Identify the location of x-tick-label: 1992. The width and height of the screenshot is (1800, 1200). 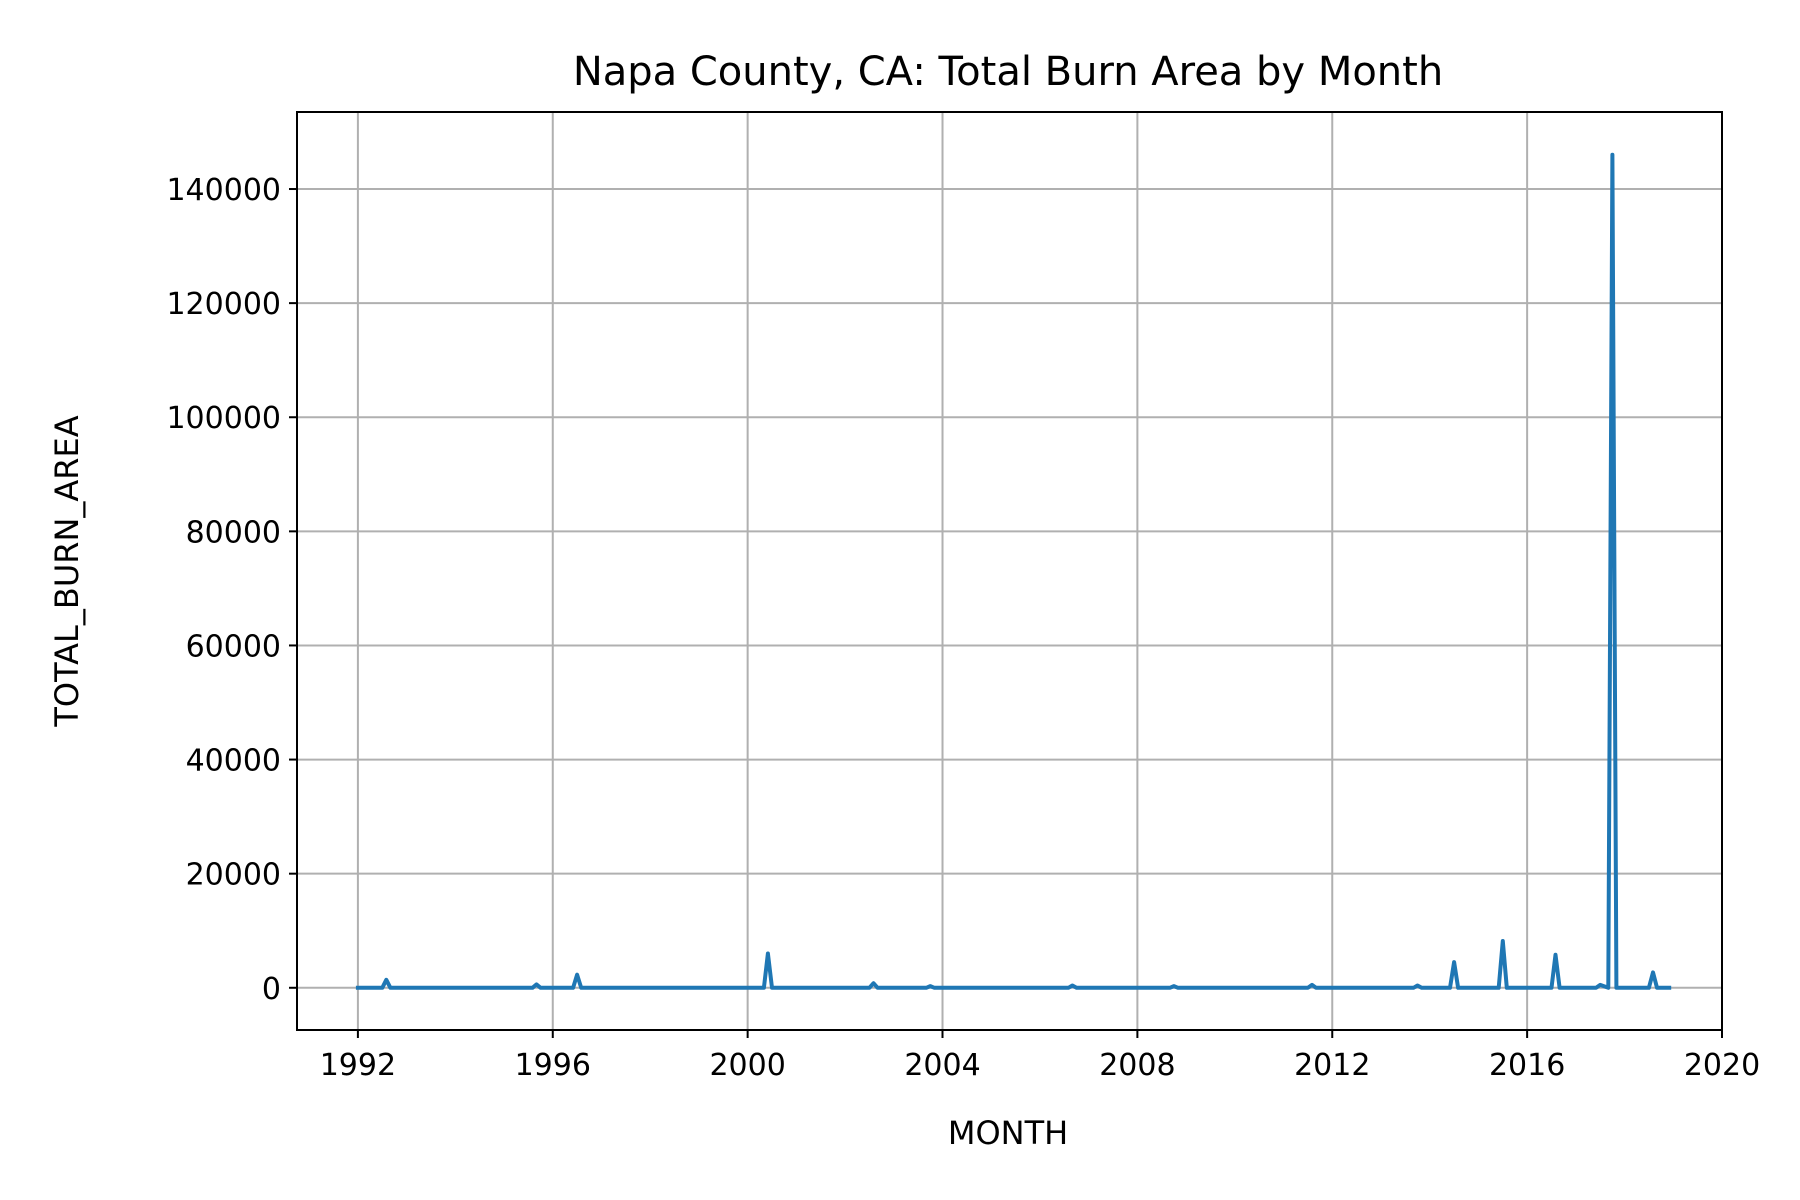
(358, 1065).